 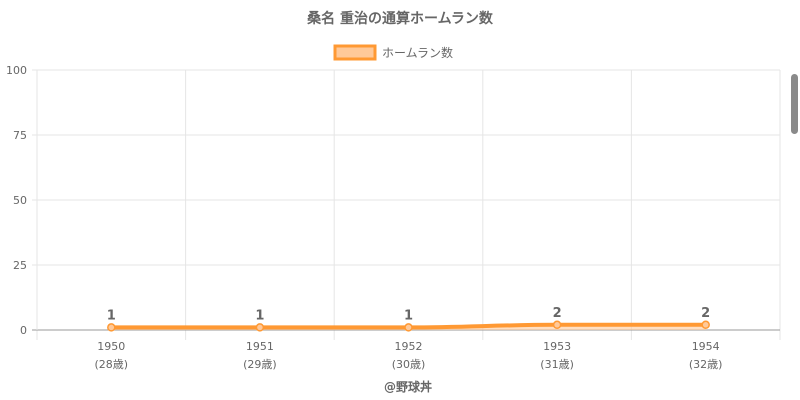 What do you see at coordinates (112, 364) in the screenshot?
I see `x-tick-sublabel: (28歳)` at bounding box center [112, 364].